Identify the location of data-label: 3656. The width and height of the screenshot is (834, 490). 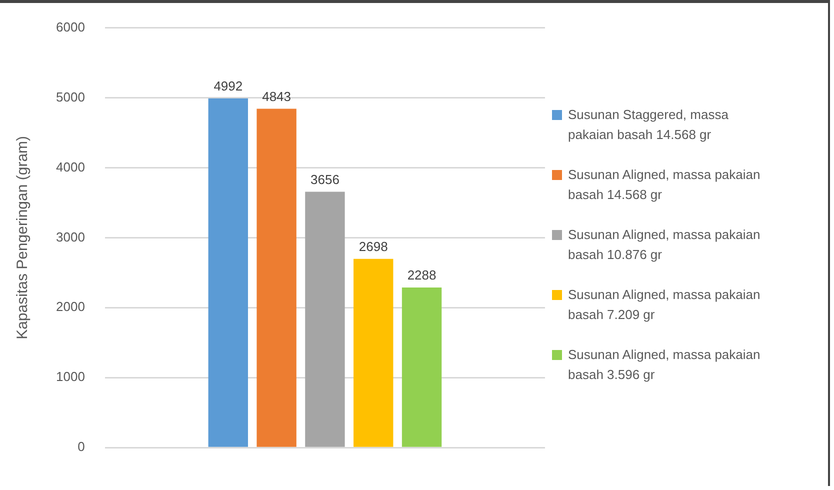
(325, 179).